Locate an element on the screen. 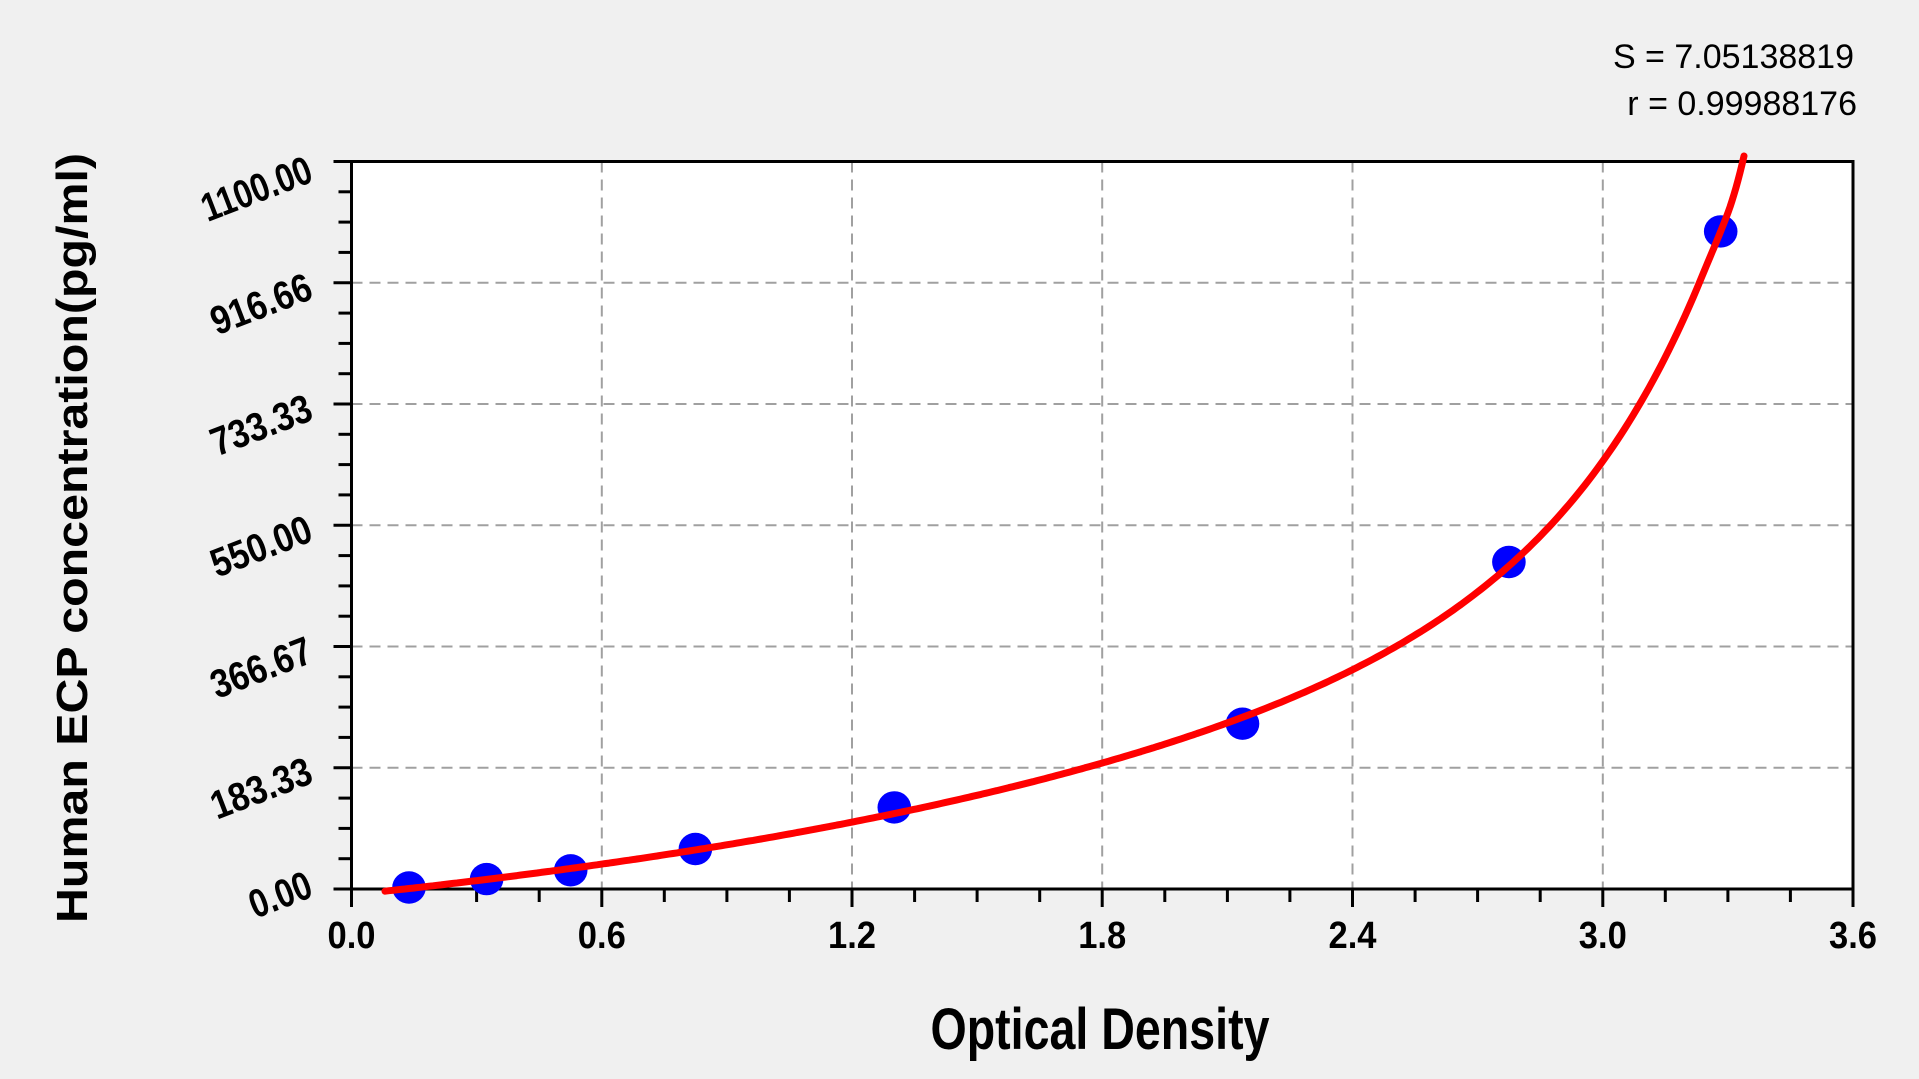 The image size is (1919, 1079). svg-text: S = 7.05138819 is located at coordinates (1733, 57).